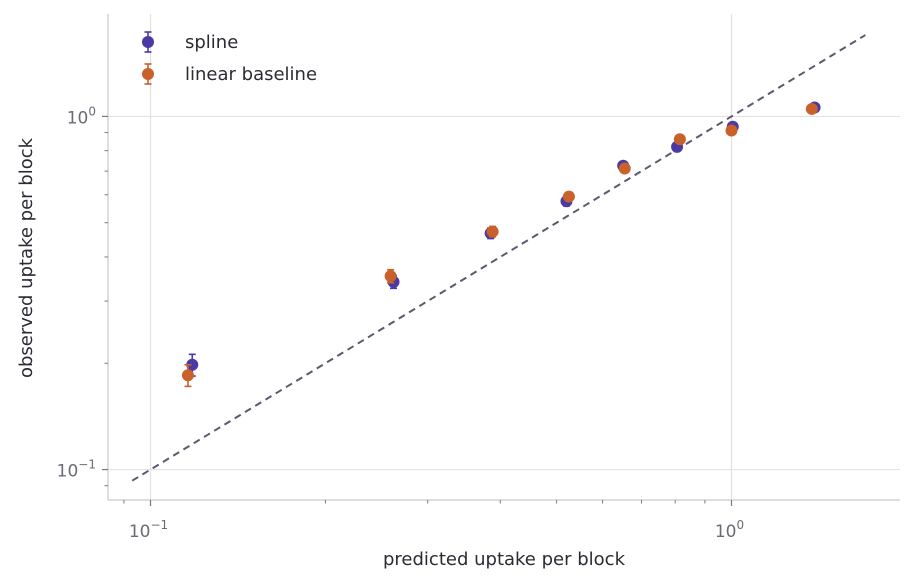 The image size is (915, 585). I want to click on legend-item: spline, so click(190, 42).